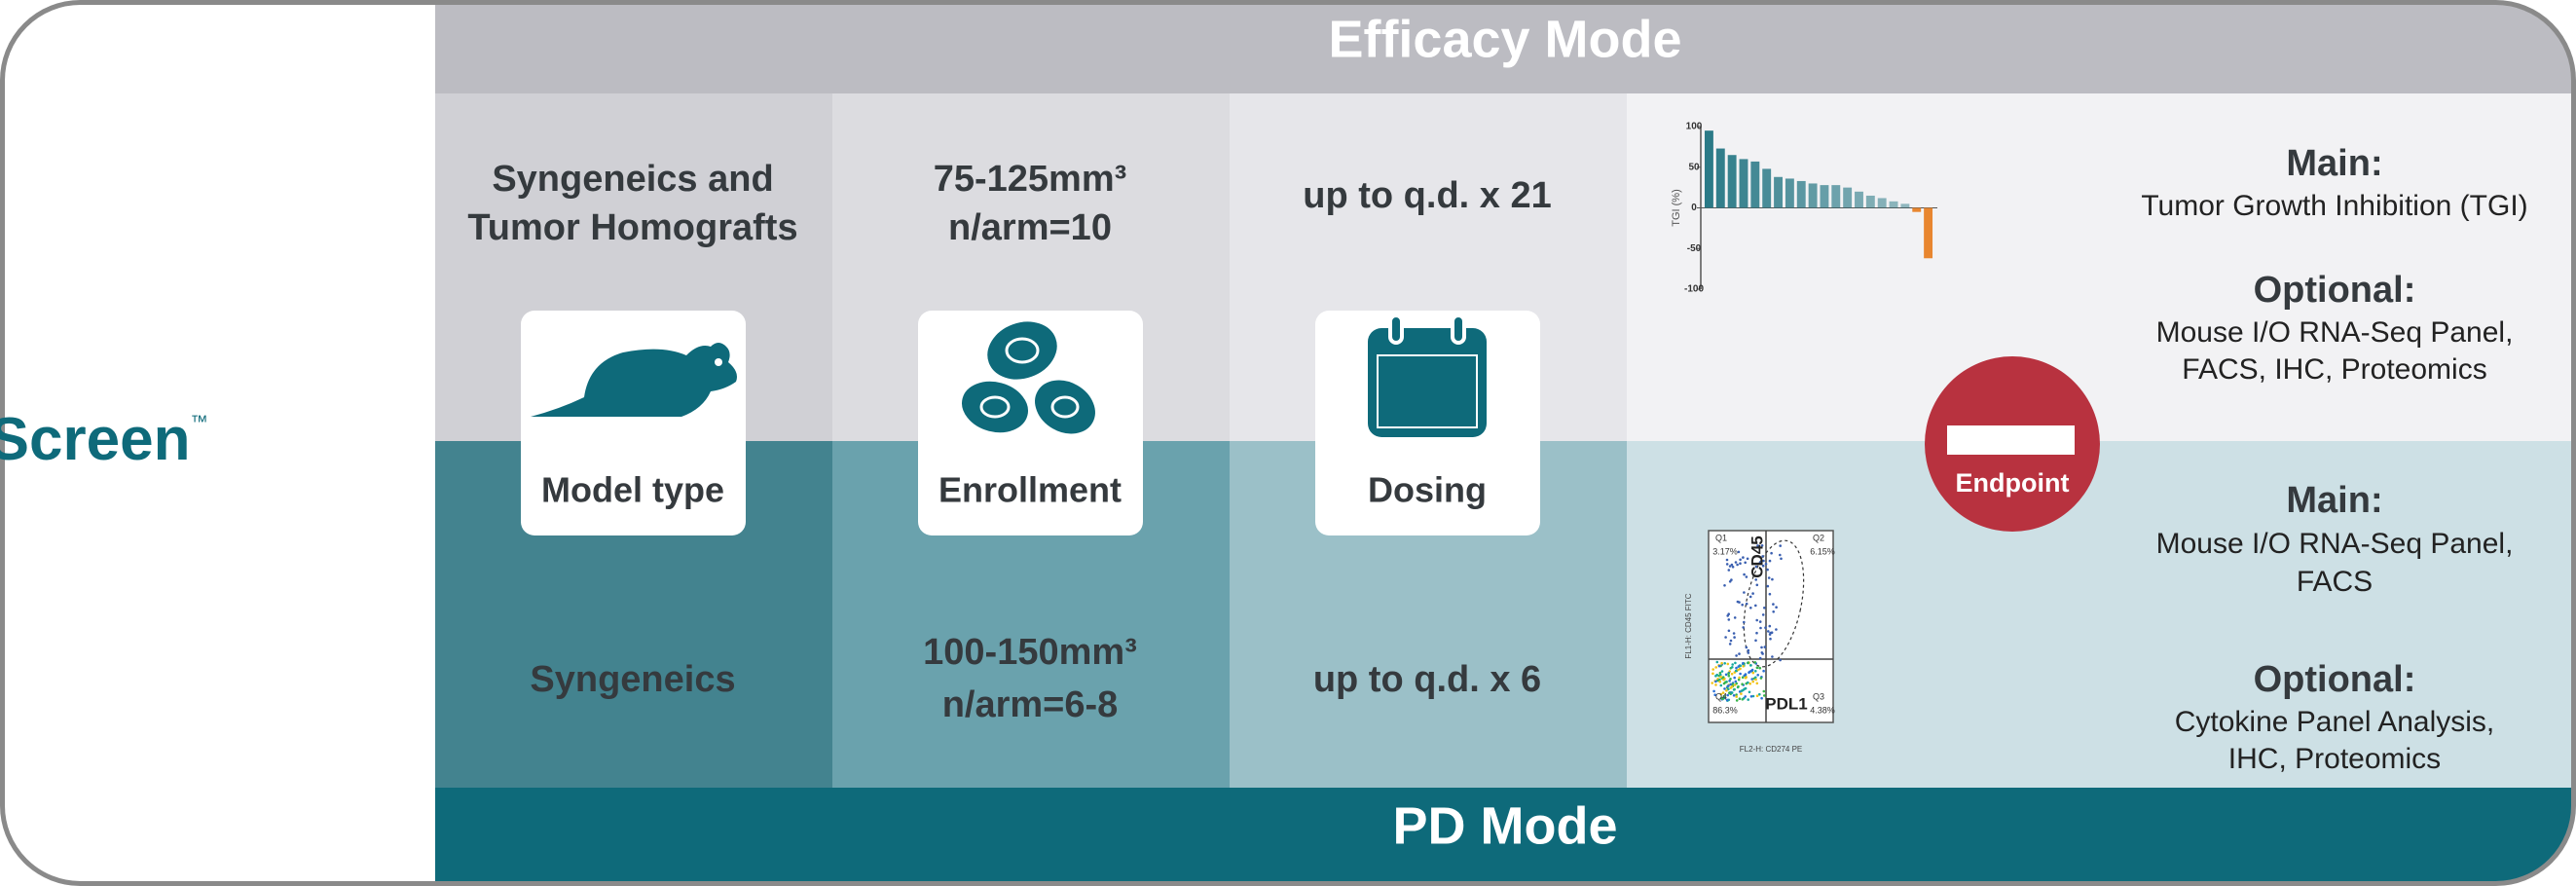 The width and height of the screenshot is (2576, 886). What do you see at coordinates (632, 680) in the screenshot?
I see `pd-value: Syngeneics` at bounding box center [632, 680].